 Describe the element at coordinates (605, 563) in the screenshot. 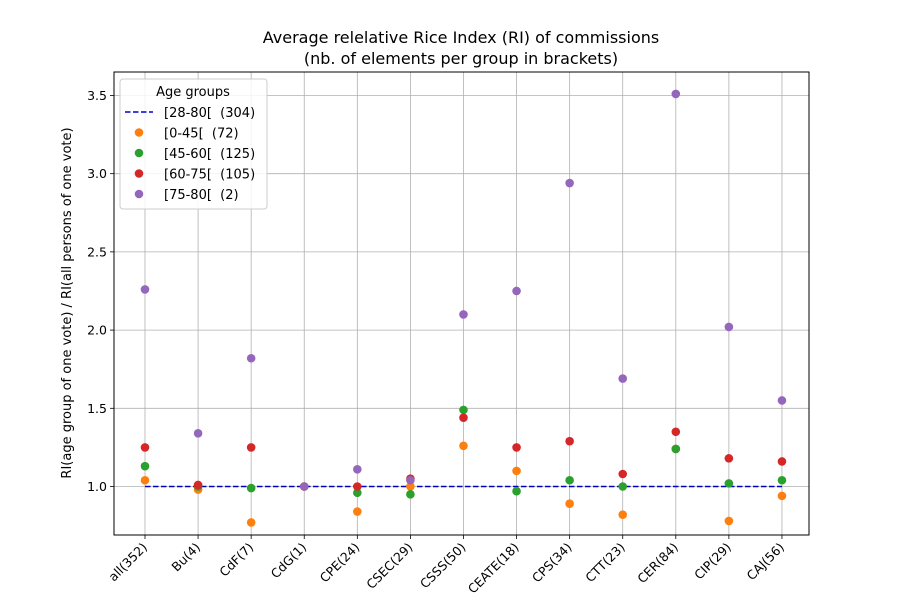

I see `x-tick-label: CTT(23)` at that location.